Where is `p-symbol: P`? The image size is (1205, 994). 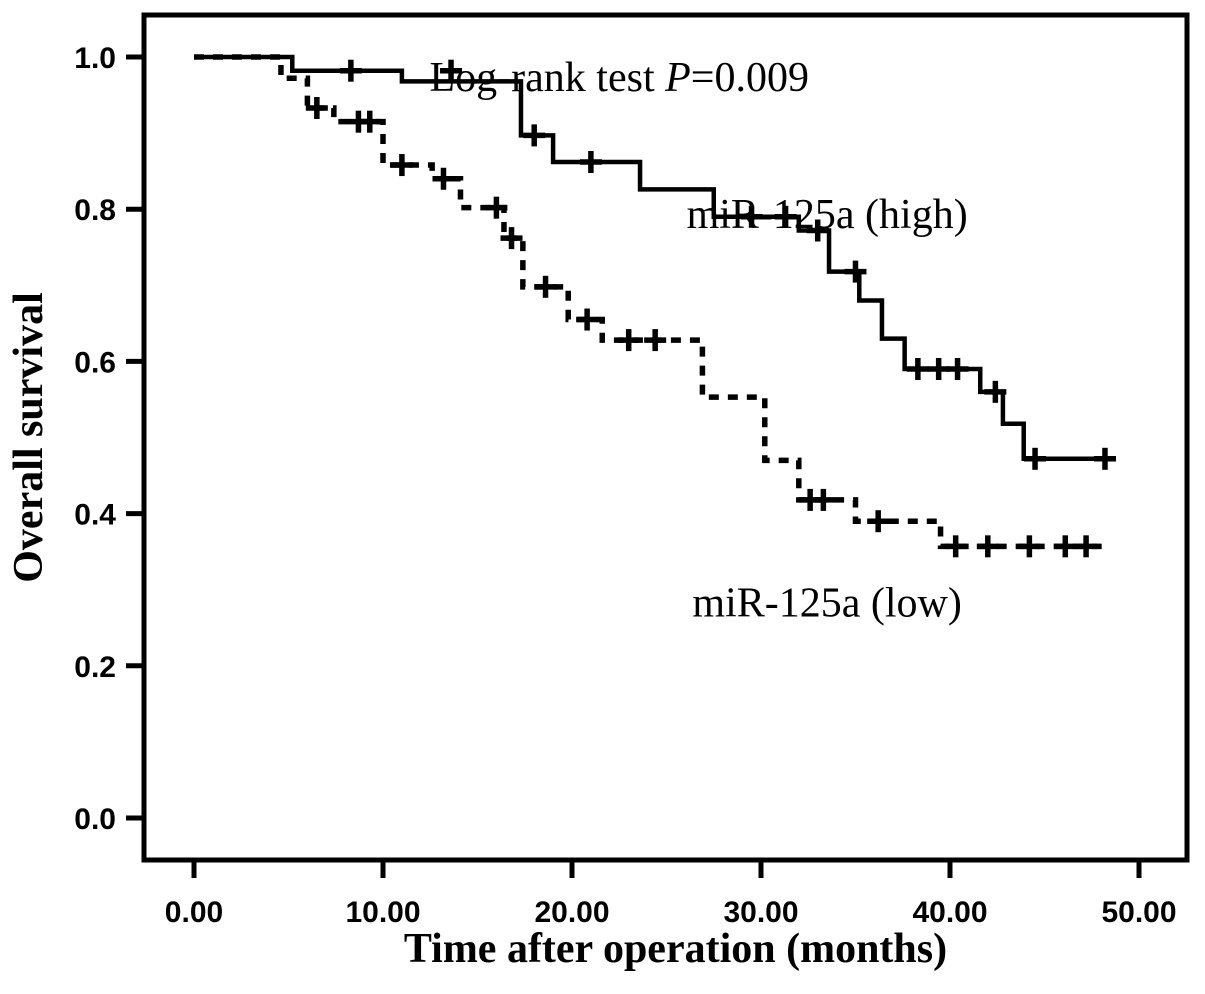 p-symbol: P is located at coordinates (677, 78).